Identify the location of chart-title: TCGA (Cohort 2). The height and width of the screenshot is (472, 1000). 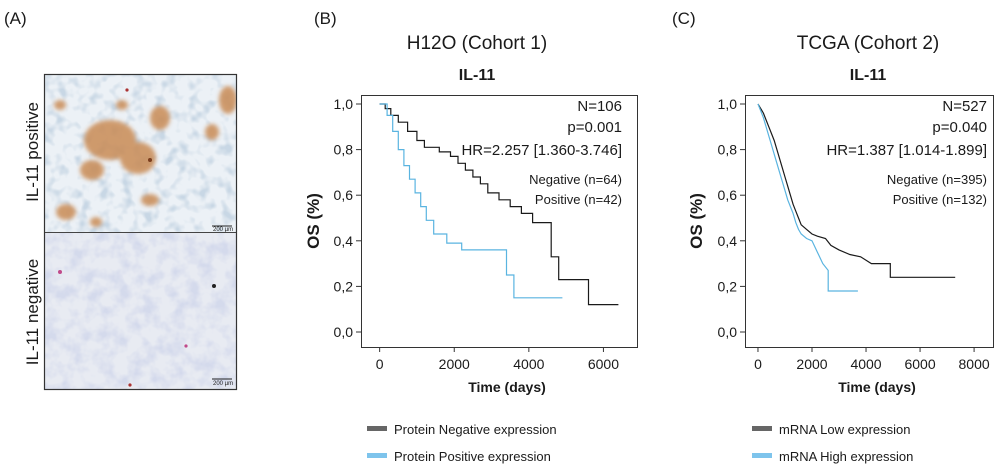
(868, 43).